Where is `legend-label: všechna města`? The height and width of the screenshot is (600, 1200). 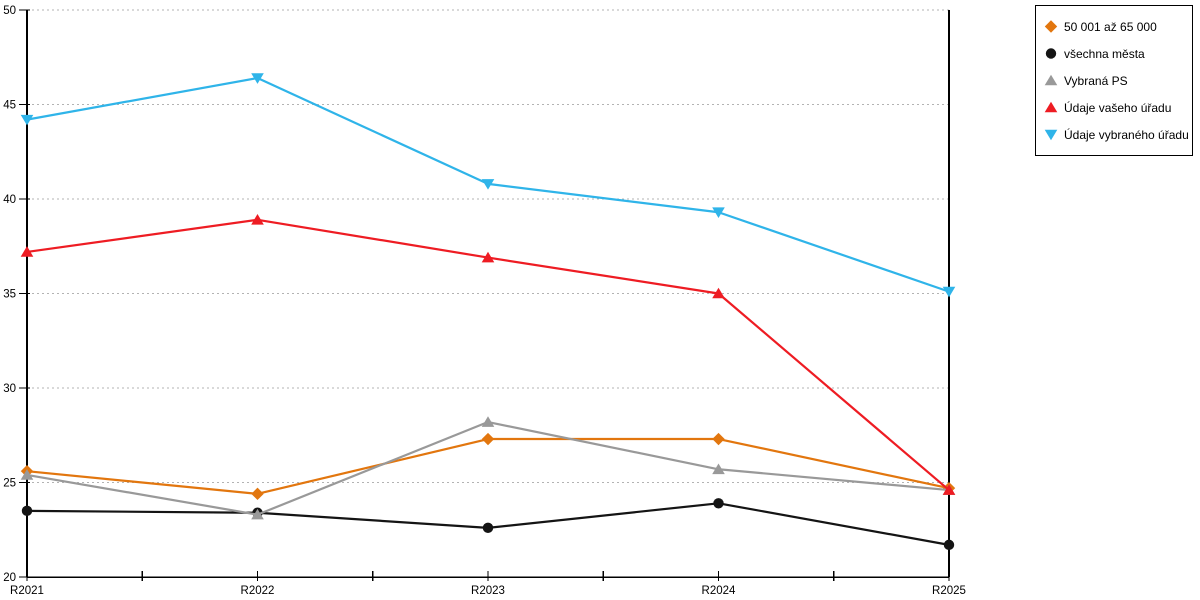 legend-label: všechna města is located at coordinates (1104, 53).